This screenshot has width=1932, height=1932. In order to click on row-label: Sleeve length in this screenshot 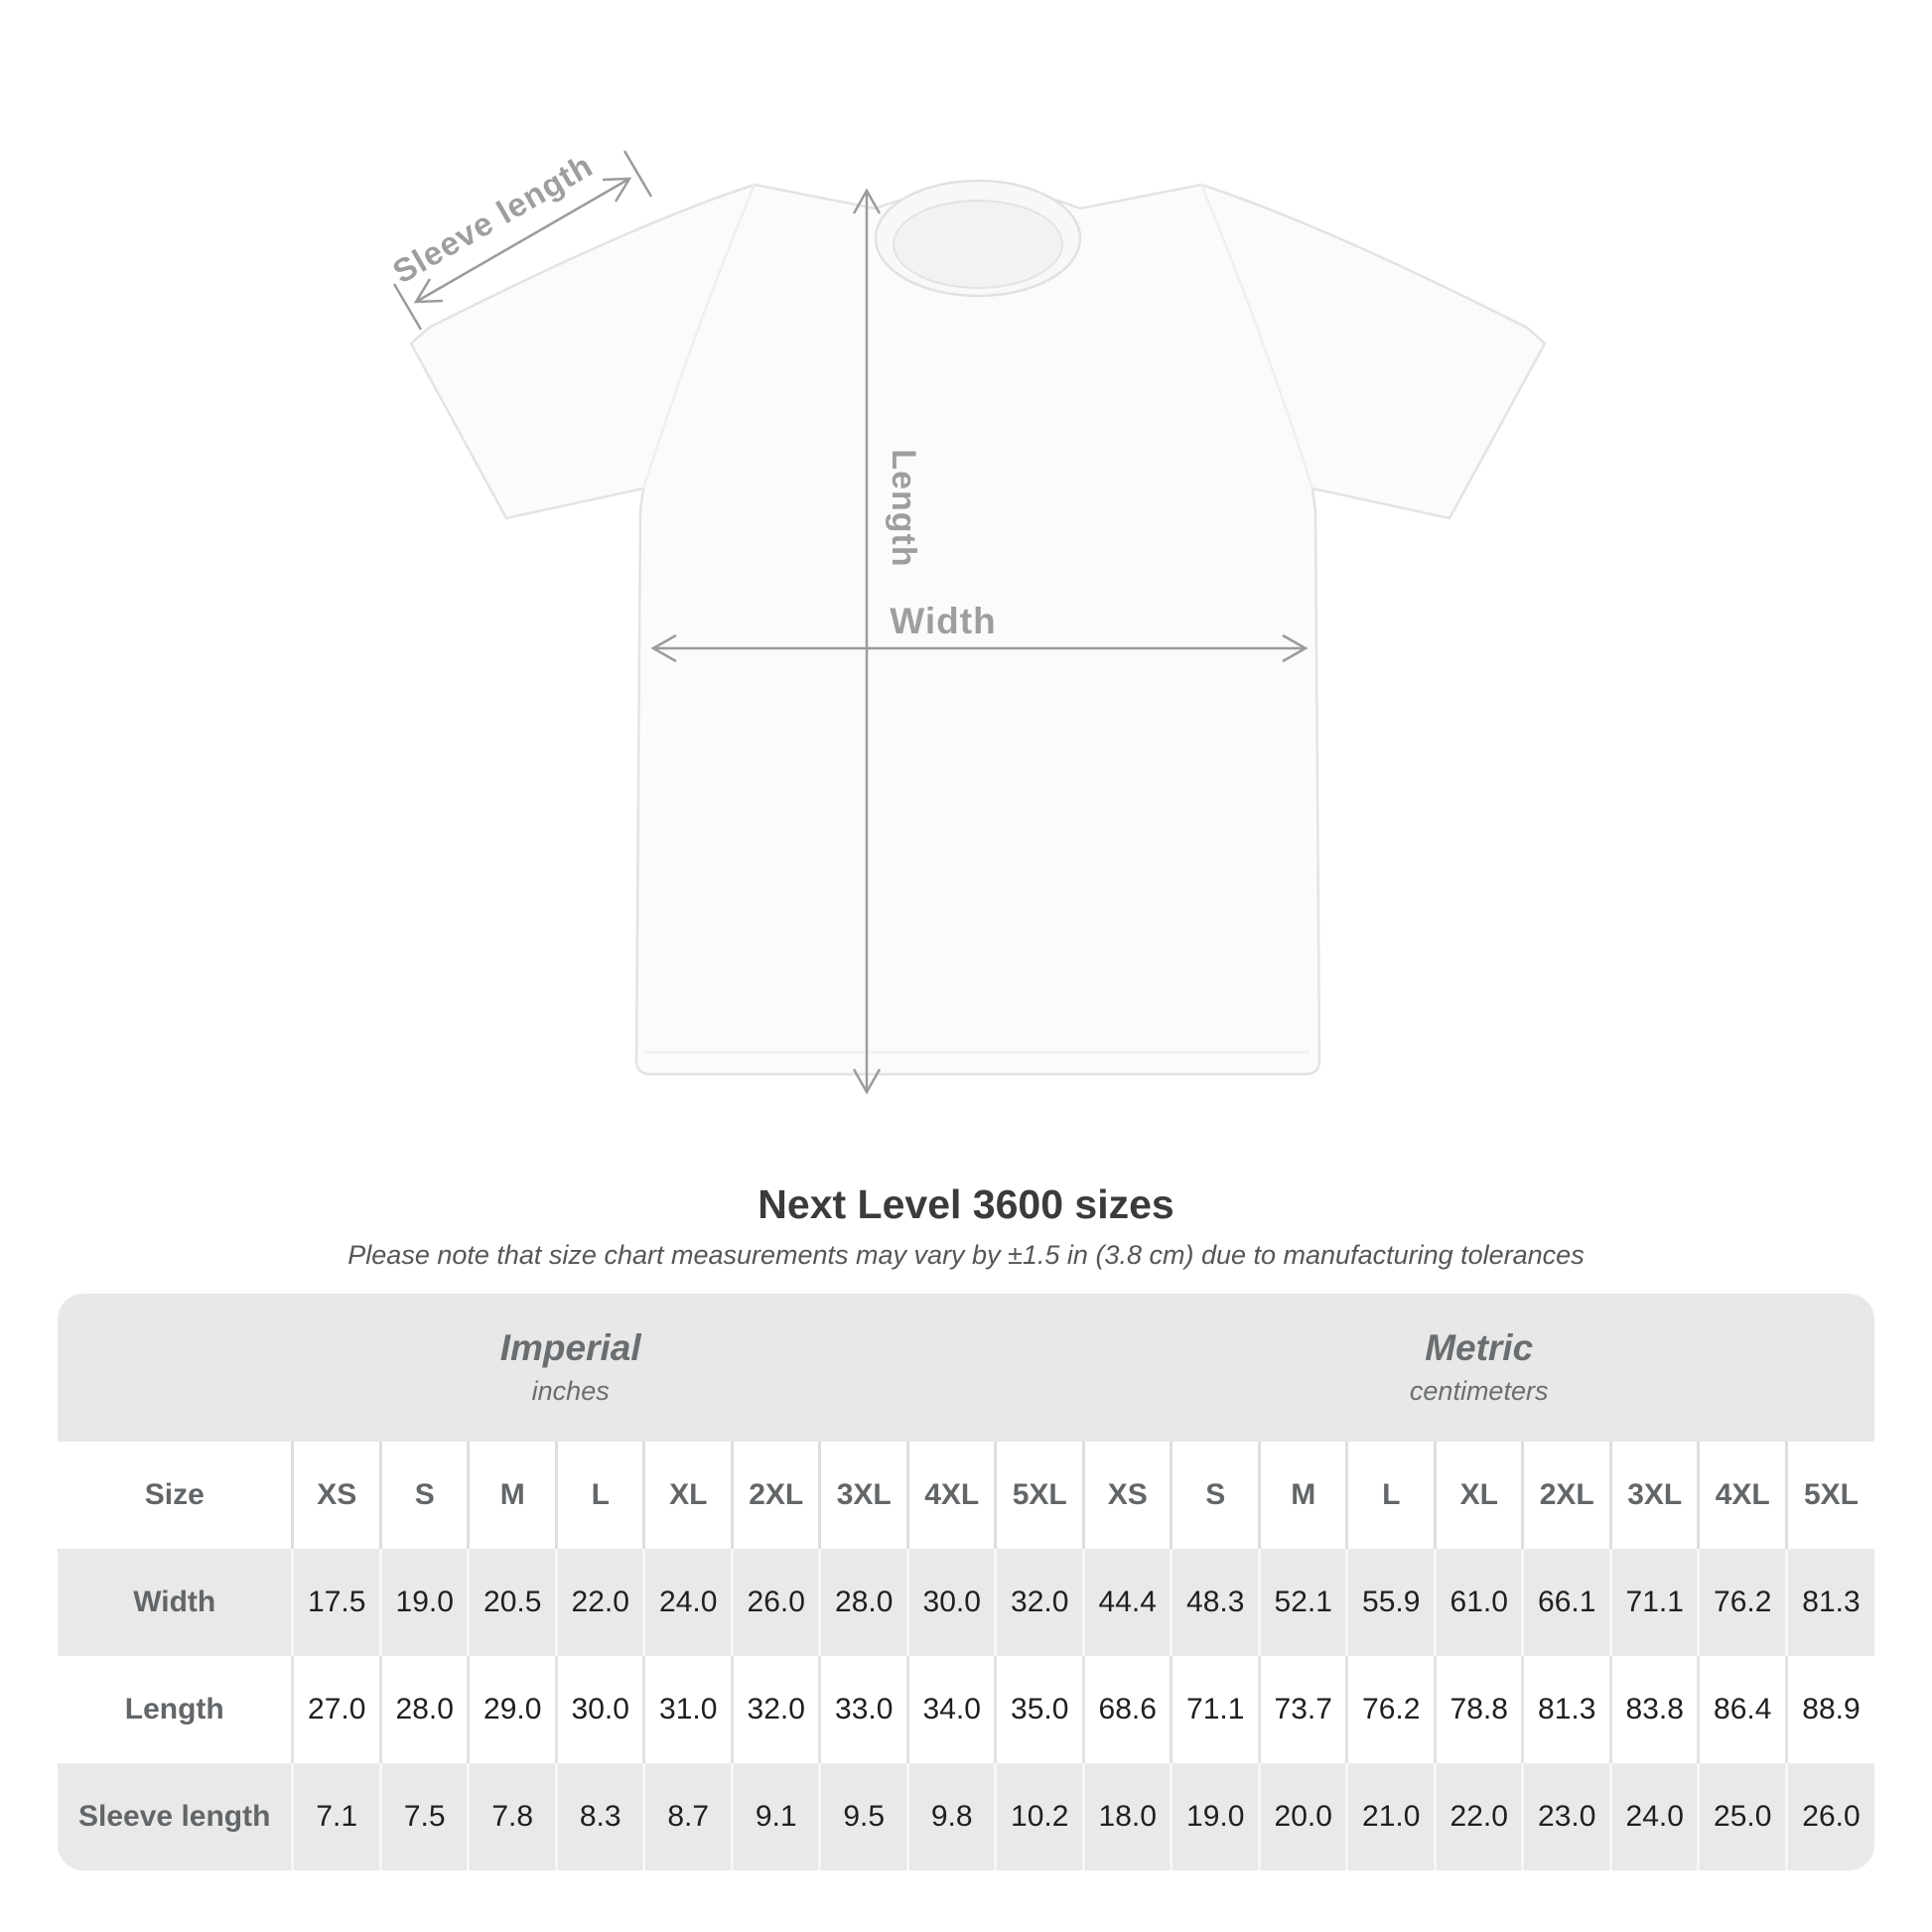, I will do `click(174, 1817)`.